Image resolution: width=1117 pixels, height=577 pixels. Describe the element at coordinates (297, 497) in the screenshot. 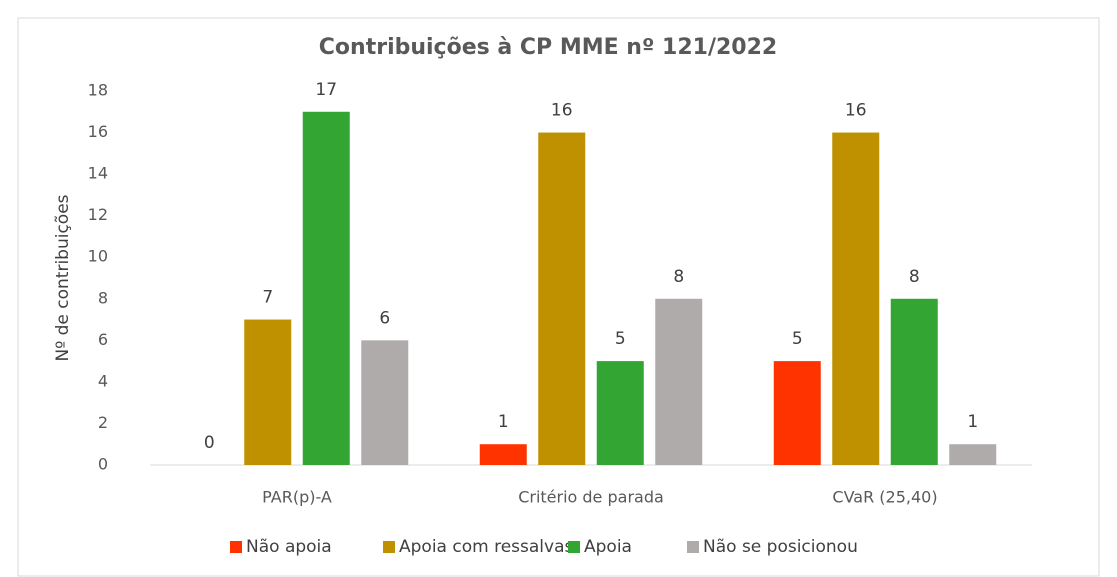

I see `x-tick-label: PAR(p)-A` at that location.